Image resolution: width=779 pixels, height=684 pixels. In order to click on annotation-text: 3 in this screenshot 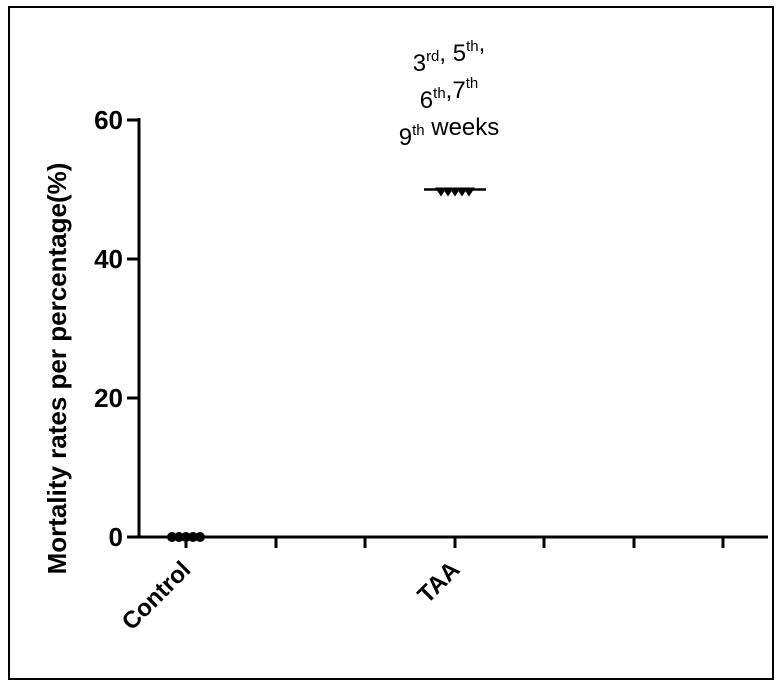, I will do `click(419, 63)`.